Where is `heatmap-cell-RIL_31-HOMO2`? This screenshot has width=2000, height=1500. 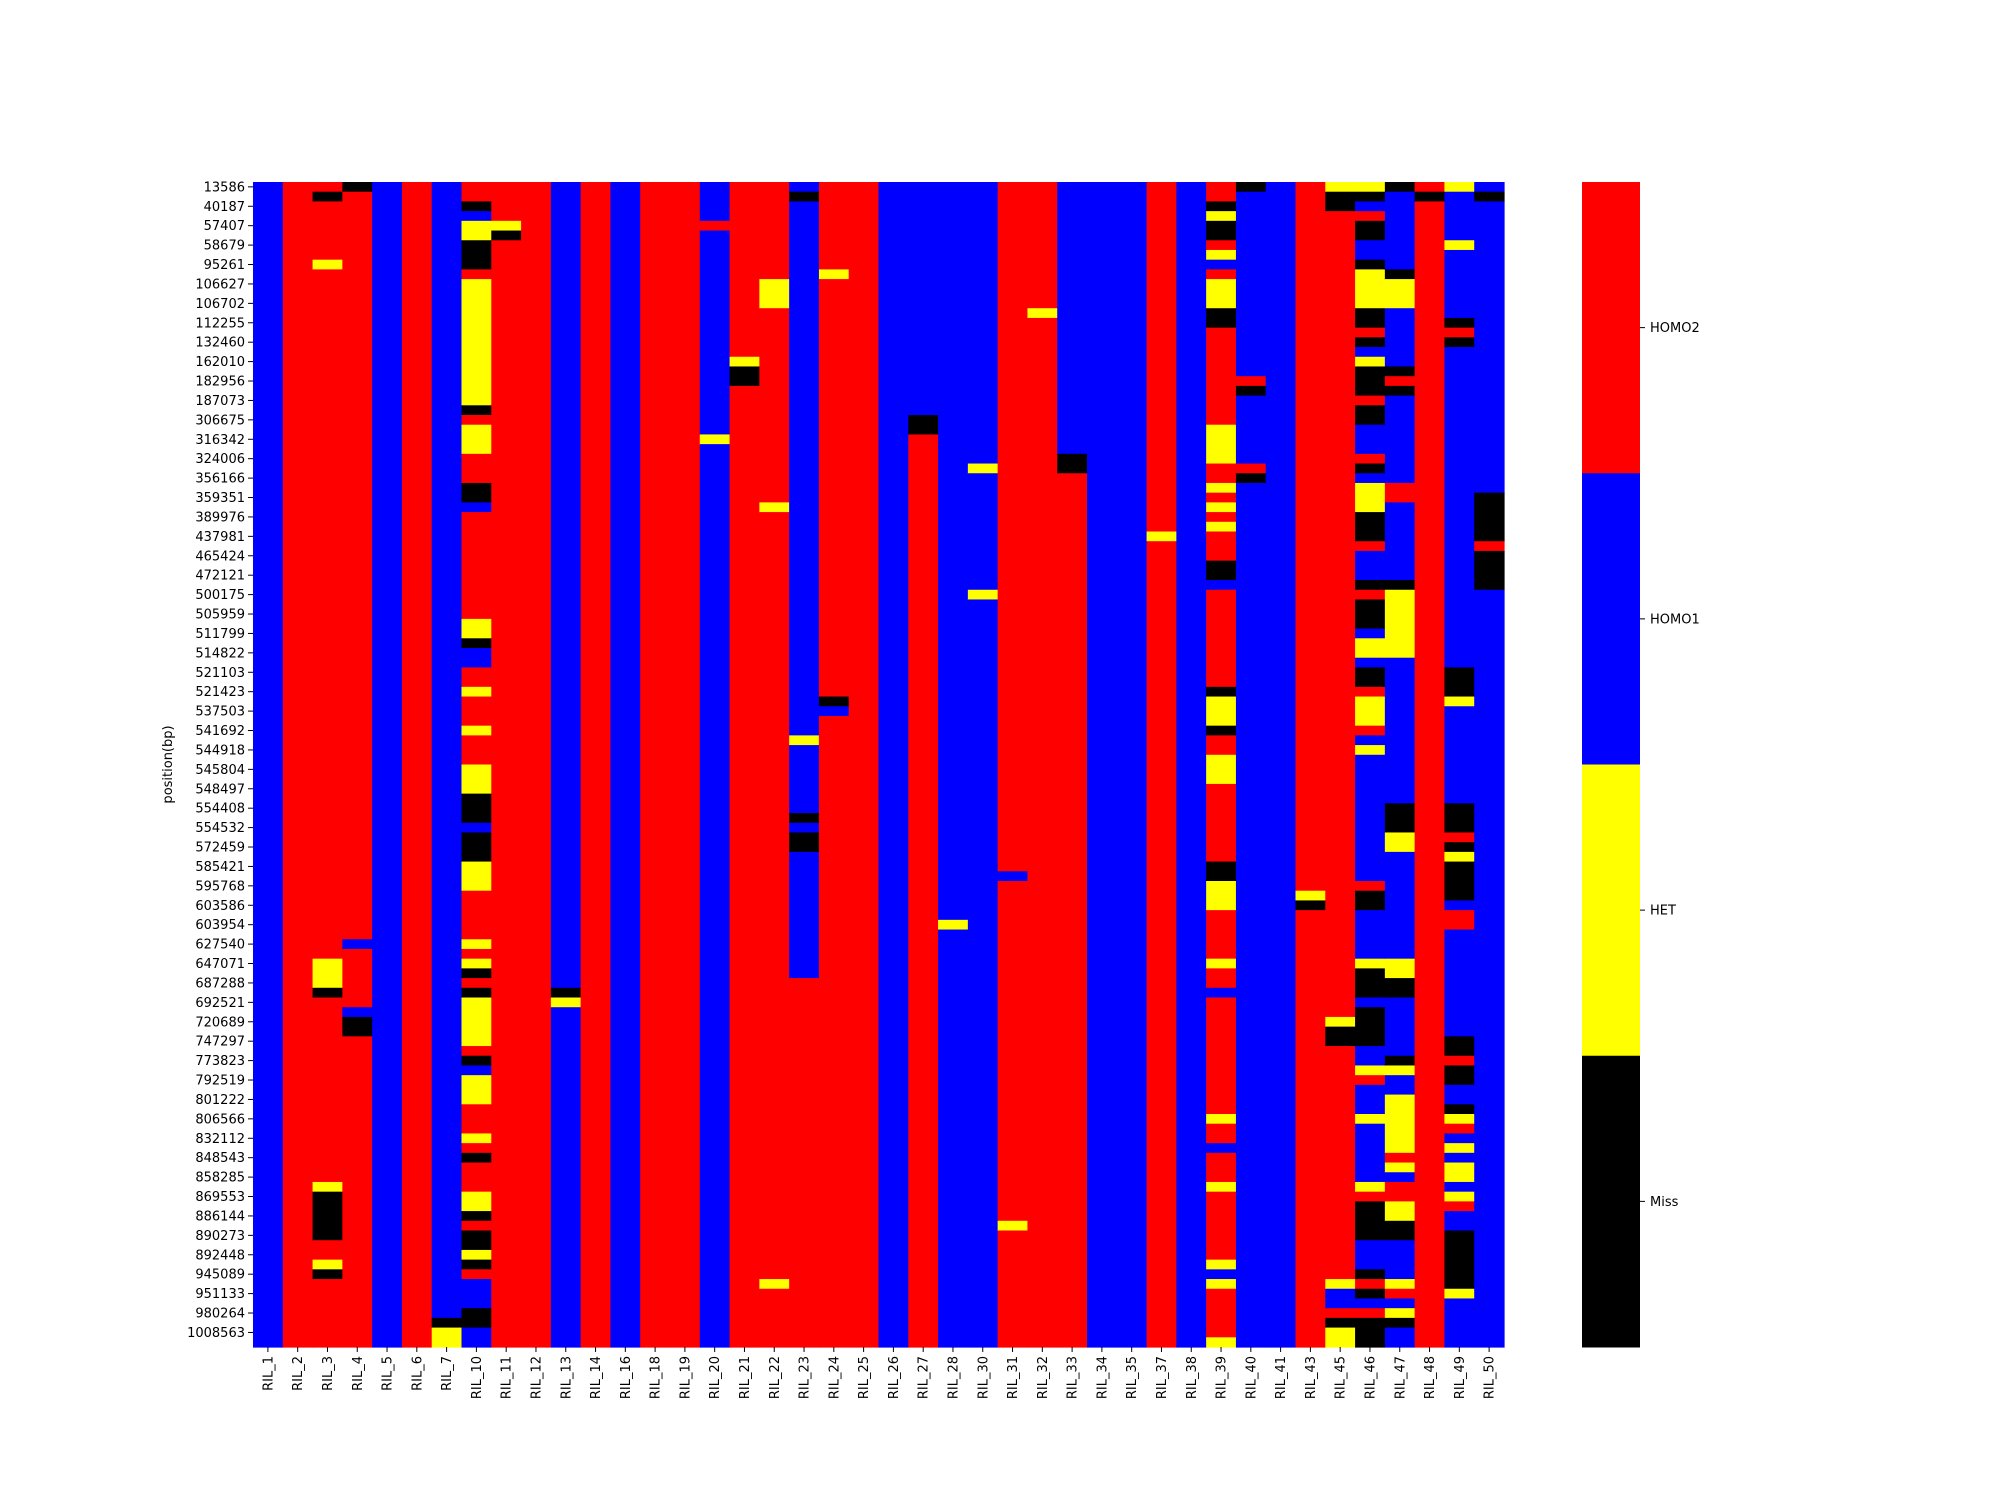 heatmap-cell-RIL_31-HOMO2 is located at coordinates (1013, 1051).